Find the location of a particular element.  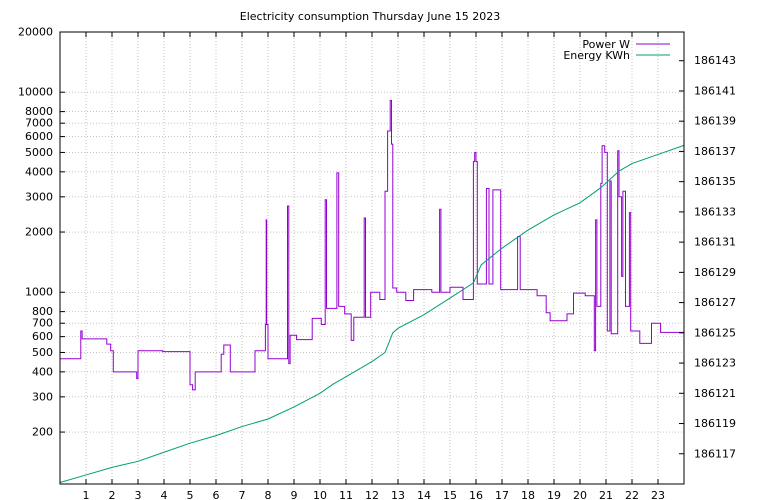

y-left-tick-label-300: 300 is located at coordinates (42, 396).